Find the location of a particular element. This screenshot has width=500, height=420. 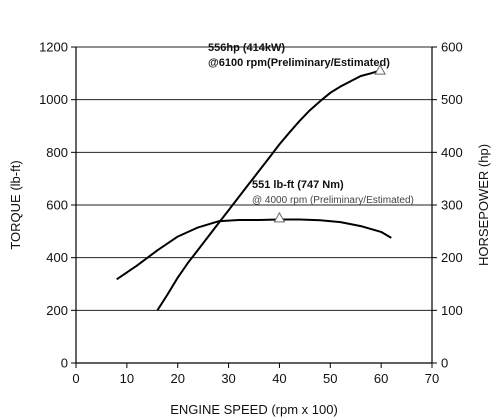

x-tick-label: 10 is located at coordinates (127, 378).